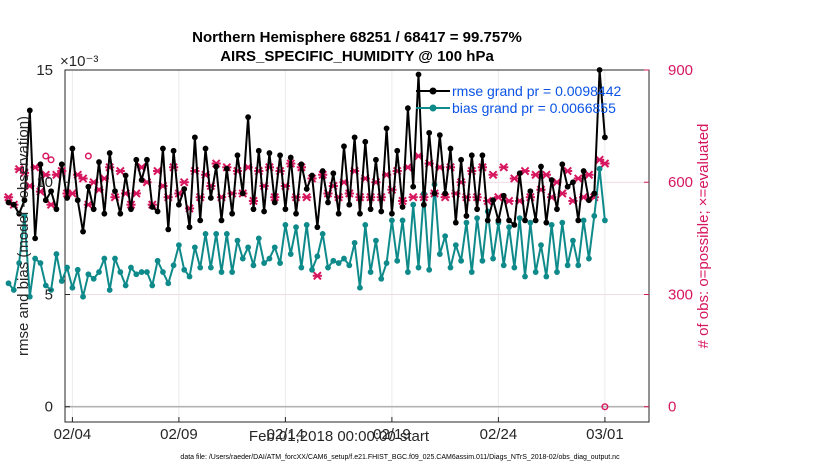 This screenshot has height=470, width=830. Describe the element at coordinates (286, 434) in the screenshot. I see `x-tick-label: 02/14` at that location.